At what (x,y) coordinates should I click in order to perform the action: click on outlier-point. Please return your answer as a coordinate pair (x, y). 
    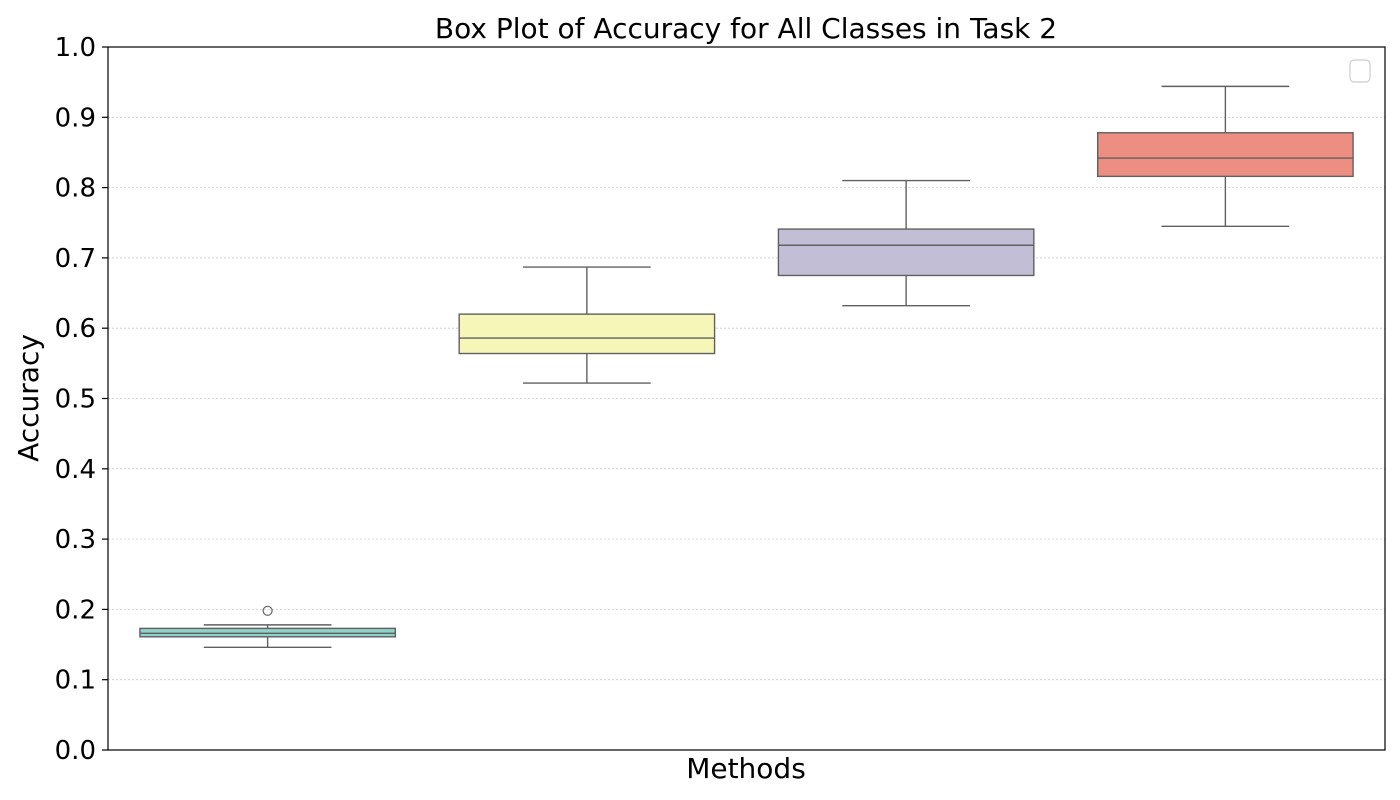
    Looking at the image, I should click on (267, 610).